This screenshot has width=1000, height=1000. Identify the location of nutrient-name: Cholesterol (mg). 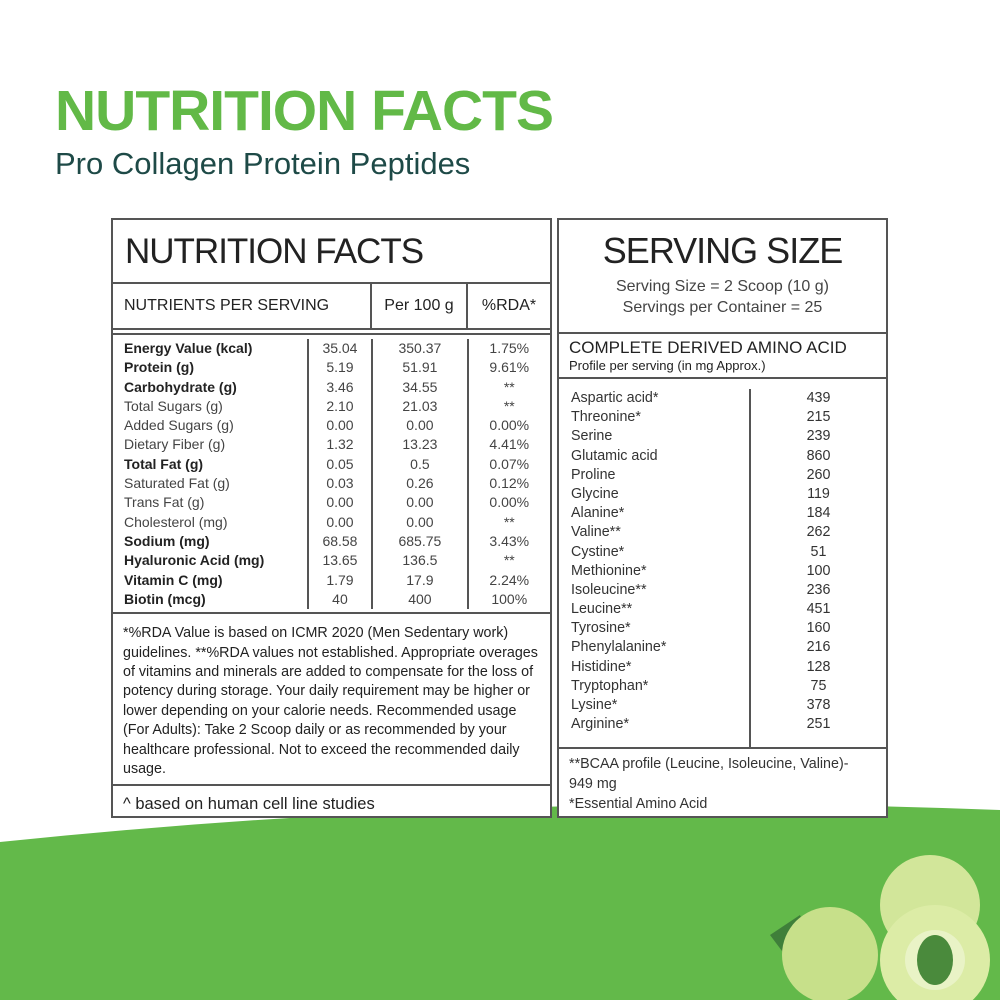
(176, 521).